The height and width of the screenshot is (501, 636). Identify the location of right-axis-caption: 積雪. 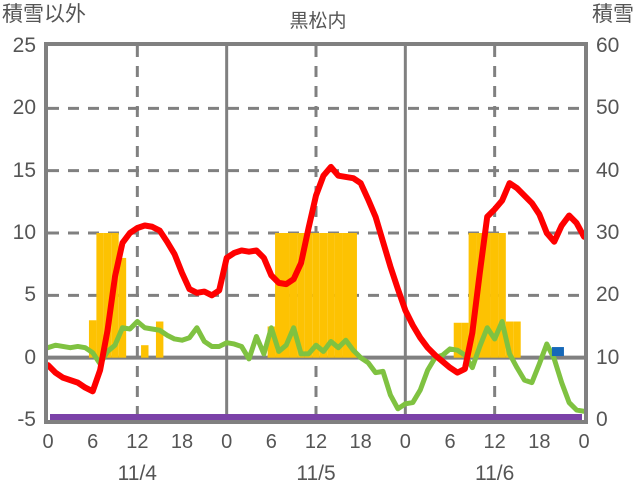
(613, 14).